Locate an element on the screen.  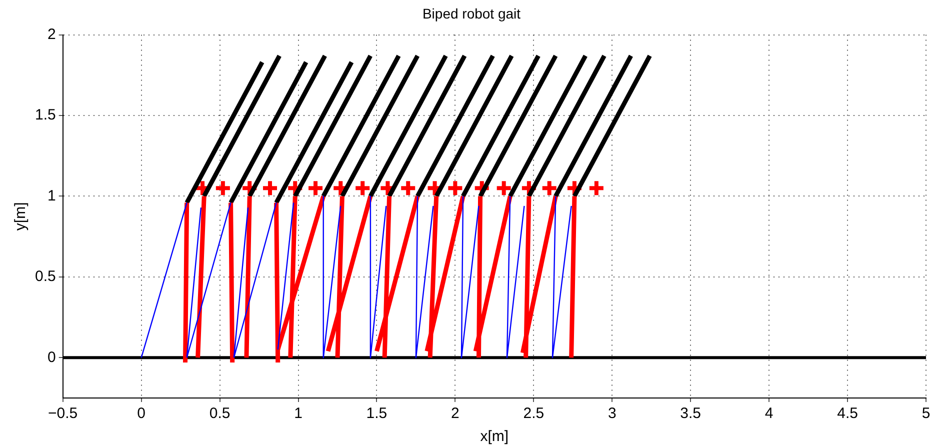
x-tick-label: 4 is located at coordinates (769, 413).